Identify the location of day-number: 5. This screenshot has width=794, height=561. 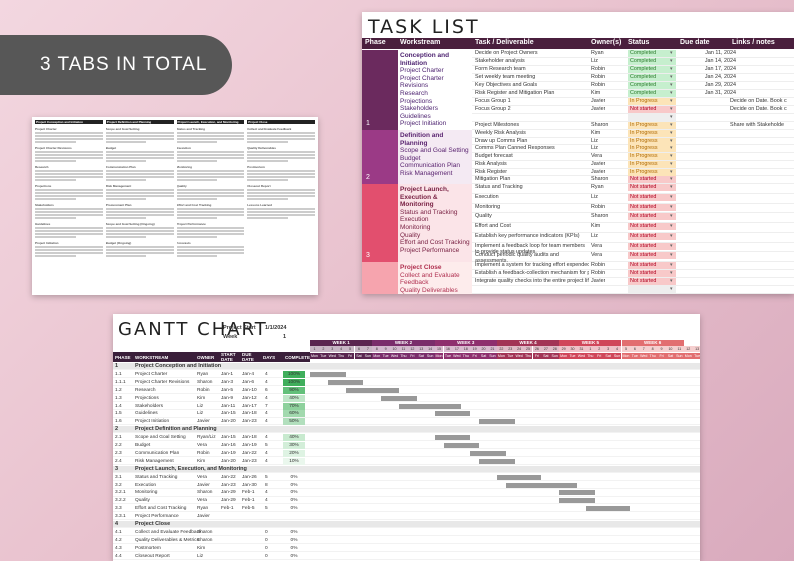
(350, 349).